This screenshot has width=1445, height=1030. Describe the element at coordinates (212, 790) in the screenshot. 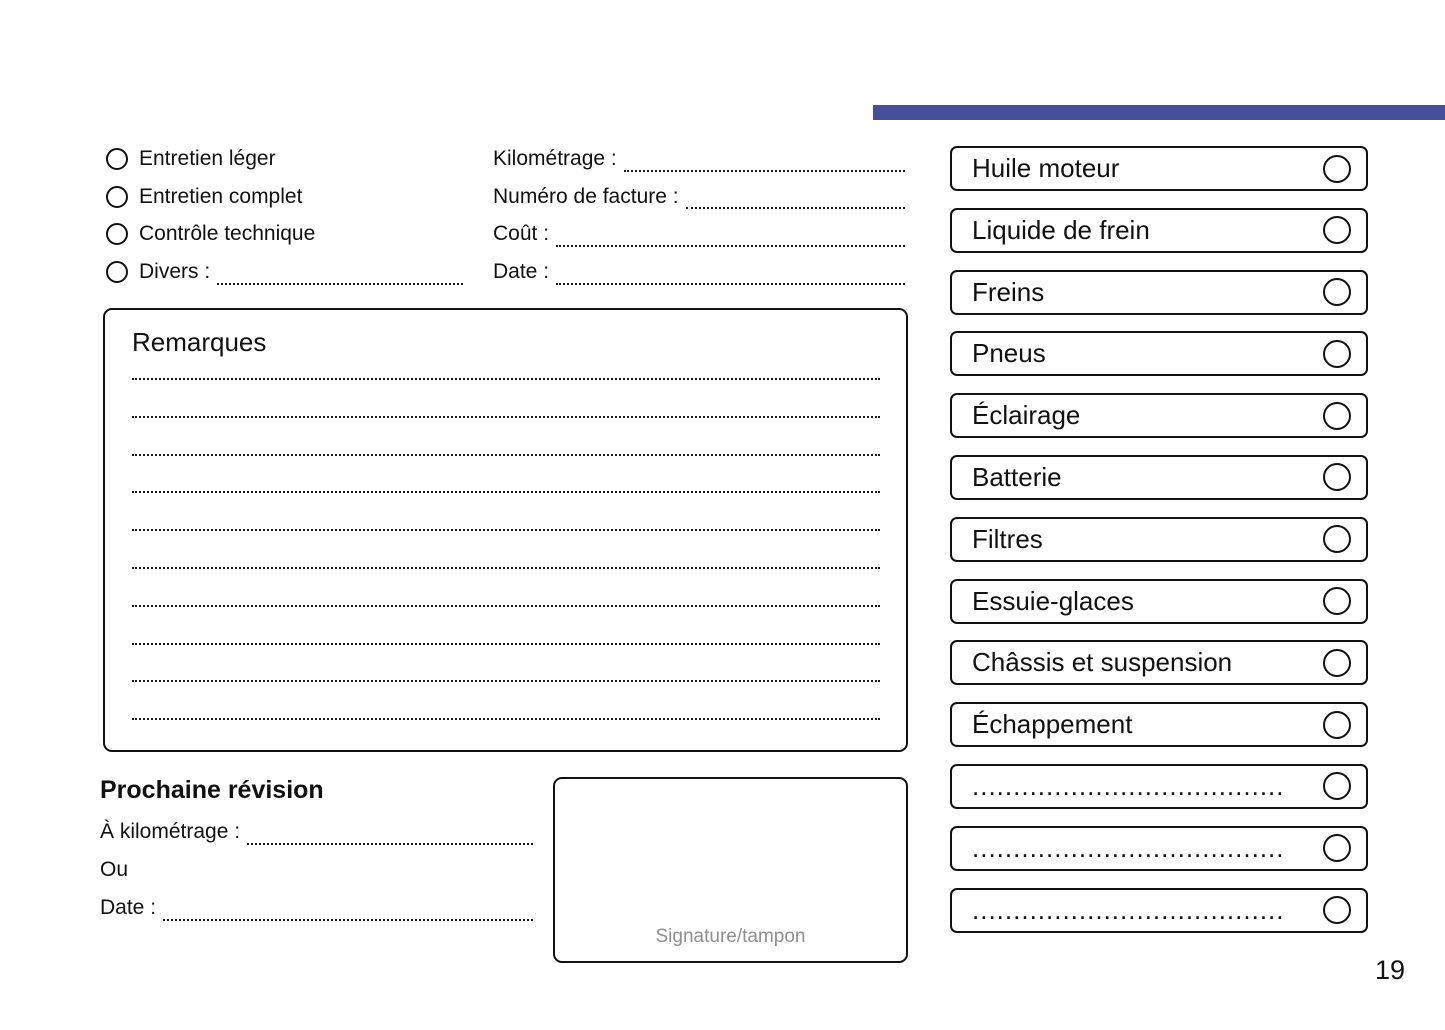

I see `next-service-title: Prochaine révision` at that location.